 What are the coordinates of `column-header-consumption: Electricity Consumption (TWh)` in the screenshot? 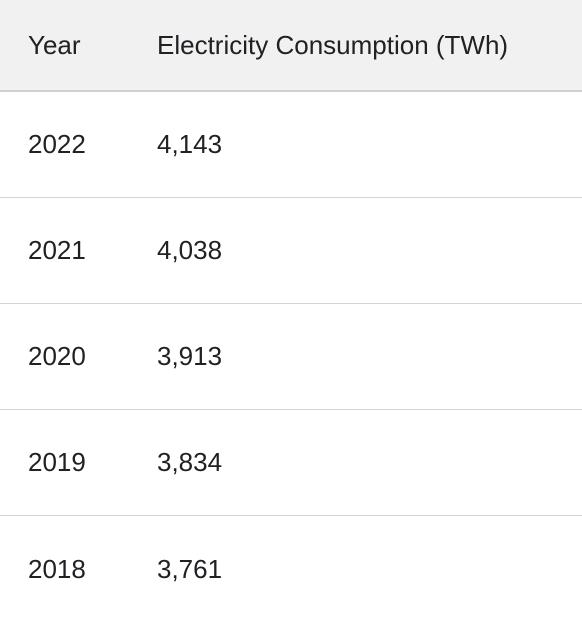 It's located at (333, 44).